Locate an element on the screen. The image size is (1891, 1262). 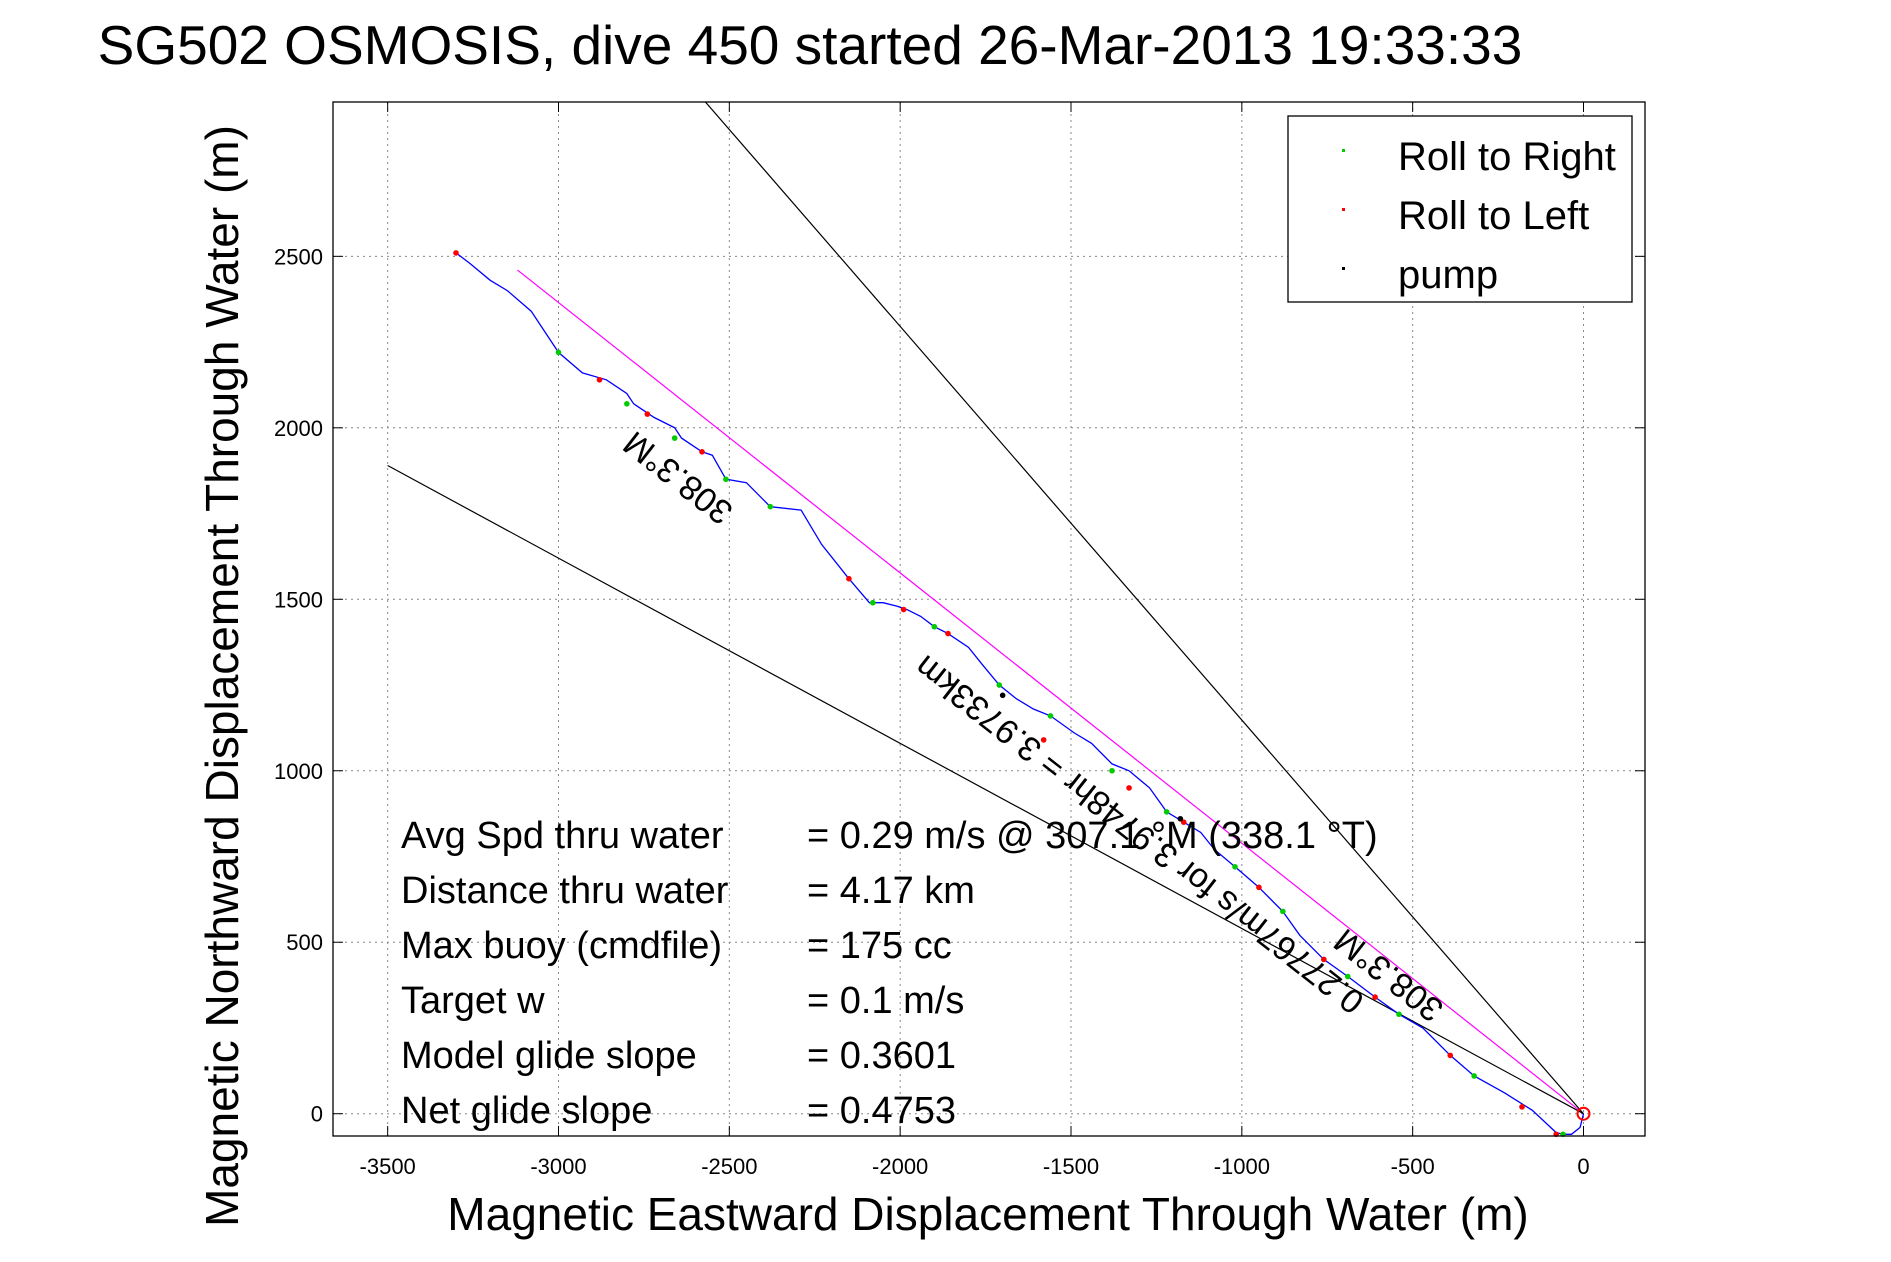
x-tick-label: -2000 is located at coordinates (900, 1166).